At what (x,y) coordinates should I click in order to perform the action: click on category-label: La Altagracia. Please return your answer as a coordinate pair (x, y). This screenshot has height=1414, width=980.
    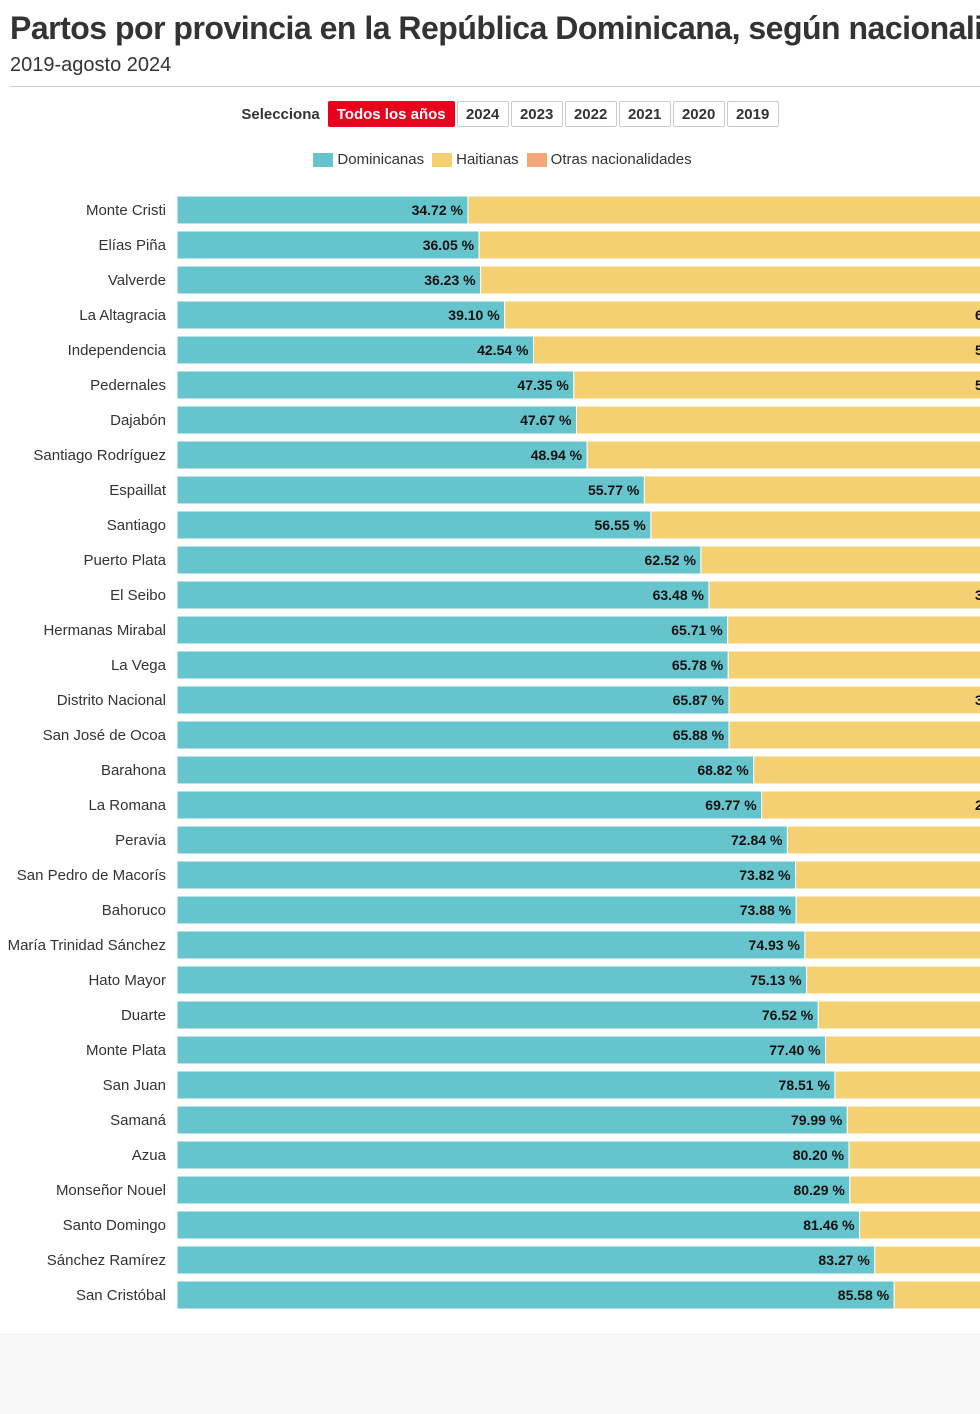
    Looking at the image, I should click on (122, 315).